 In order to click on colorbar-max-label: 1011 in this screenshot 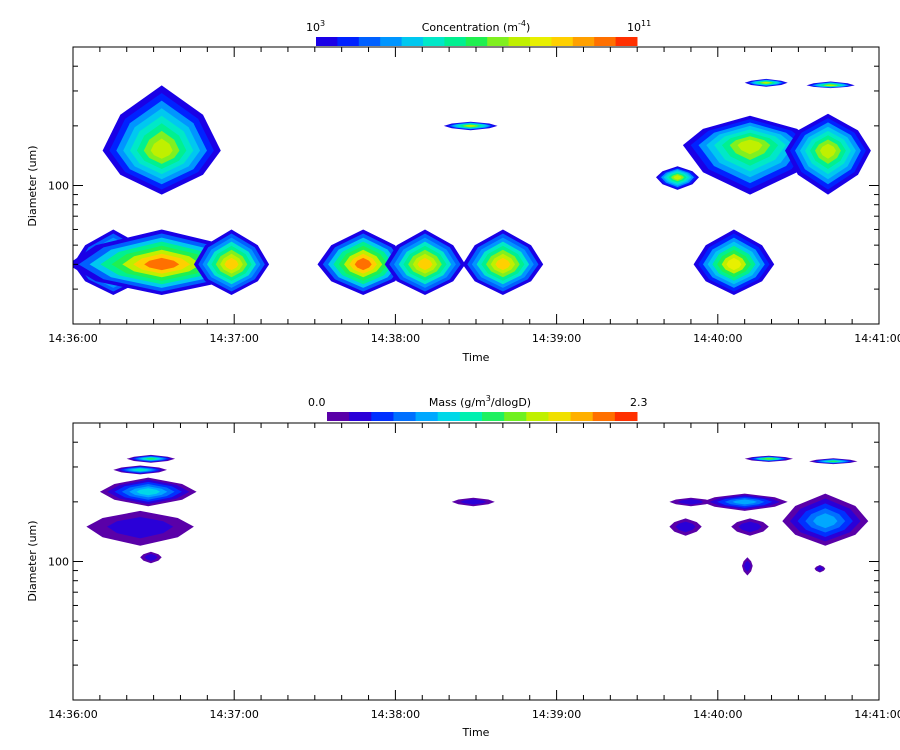, I will do `click(639, 26)`.